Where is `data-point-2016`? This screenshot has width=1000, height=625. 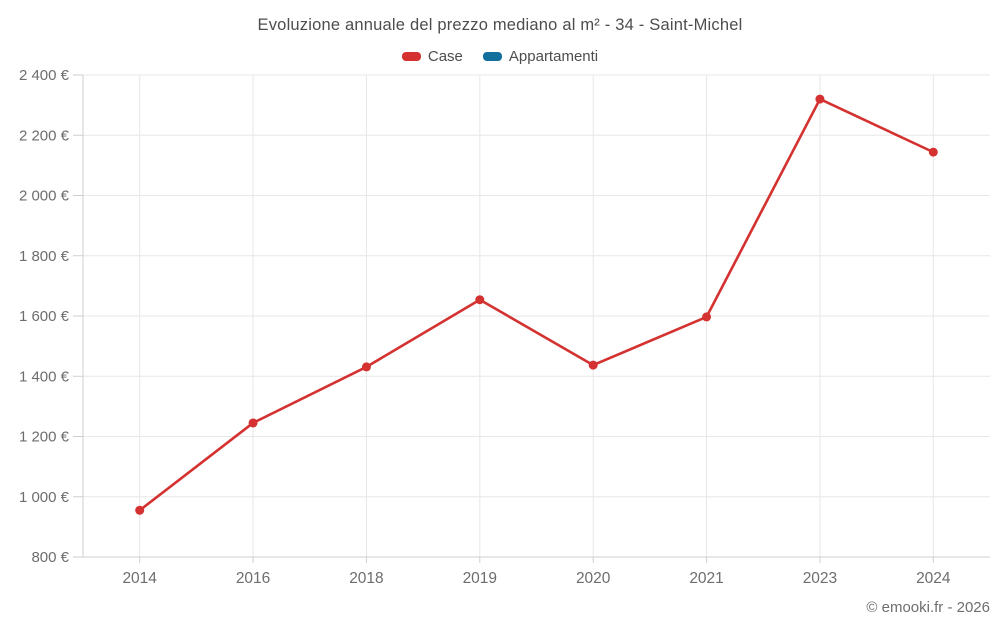
data-point-2016 is located at coordinates (253, 423).